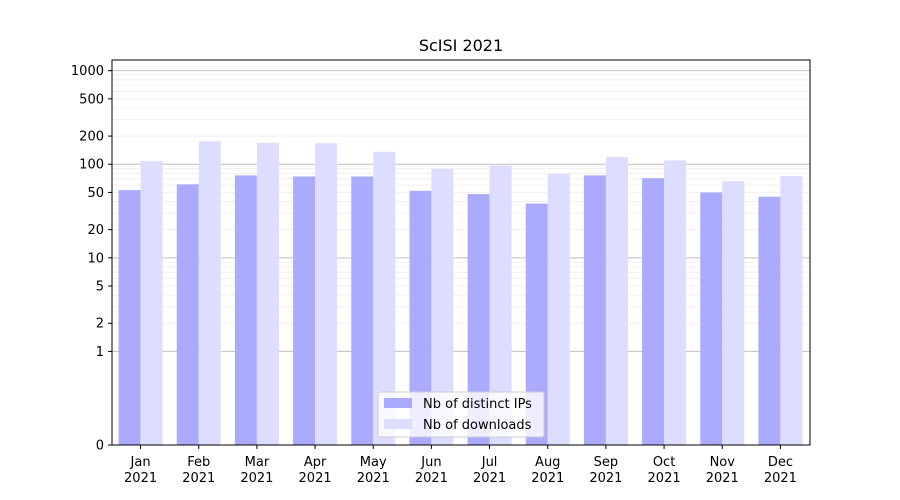  Describe the element at coordinates (87, 71) in the screenshot. I see `y-tick-label: 1000` at that location.